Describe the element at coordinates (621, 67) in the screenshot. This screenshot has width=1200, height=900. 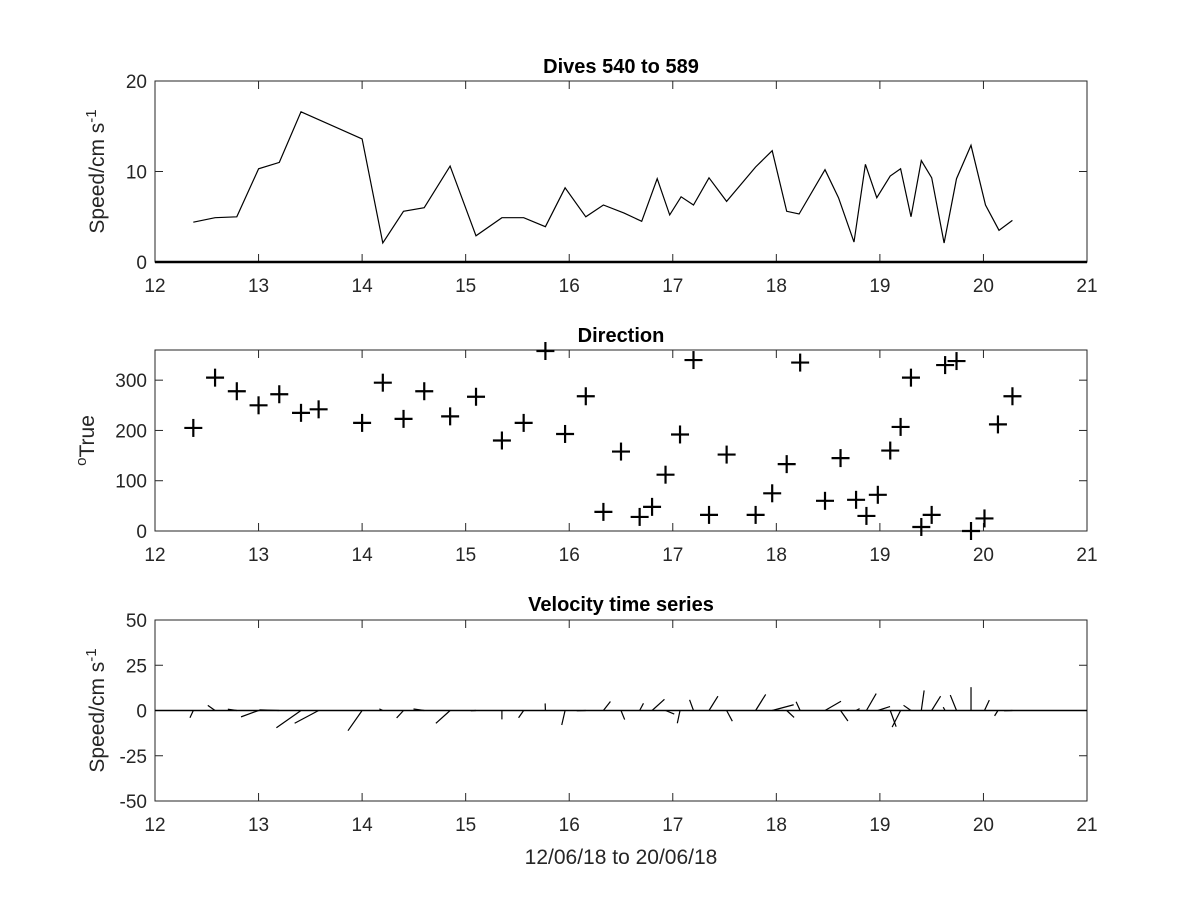
I see `speed-title: Dives 540 to 589` at that location.